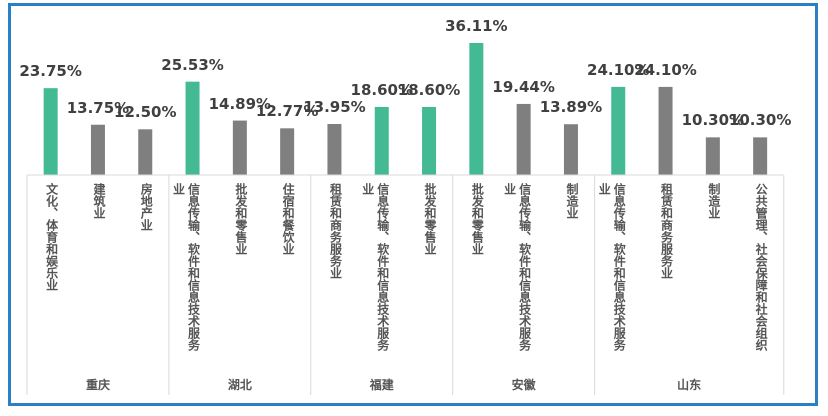 The image size is (828, 416). I want to click on data-label: 25.53%, so click(192, 64).